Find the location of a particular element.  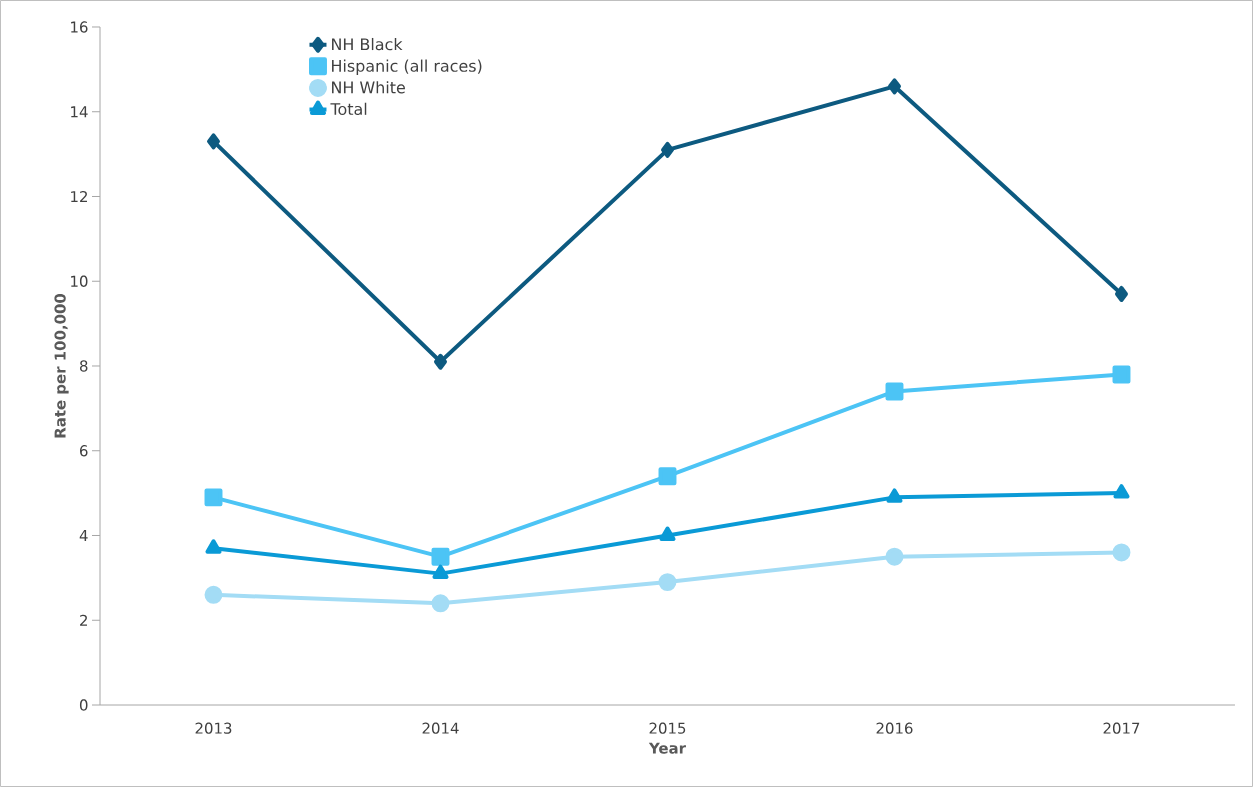

x-tick-label: 2013 is located at coordinates (213, 728).